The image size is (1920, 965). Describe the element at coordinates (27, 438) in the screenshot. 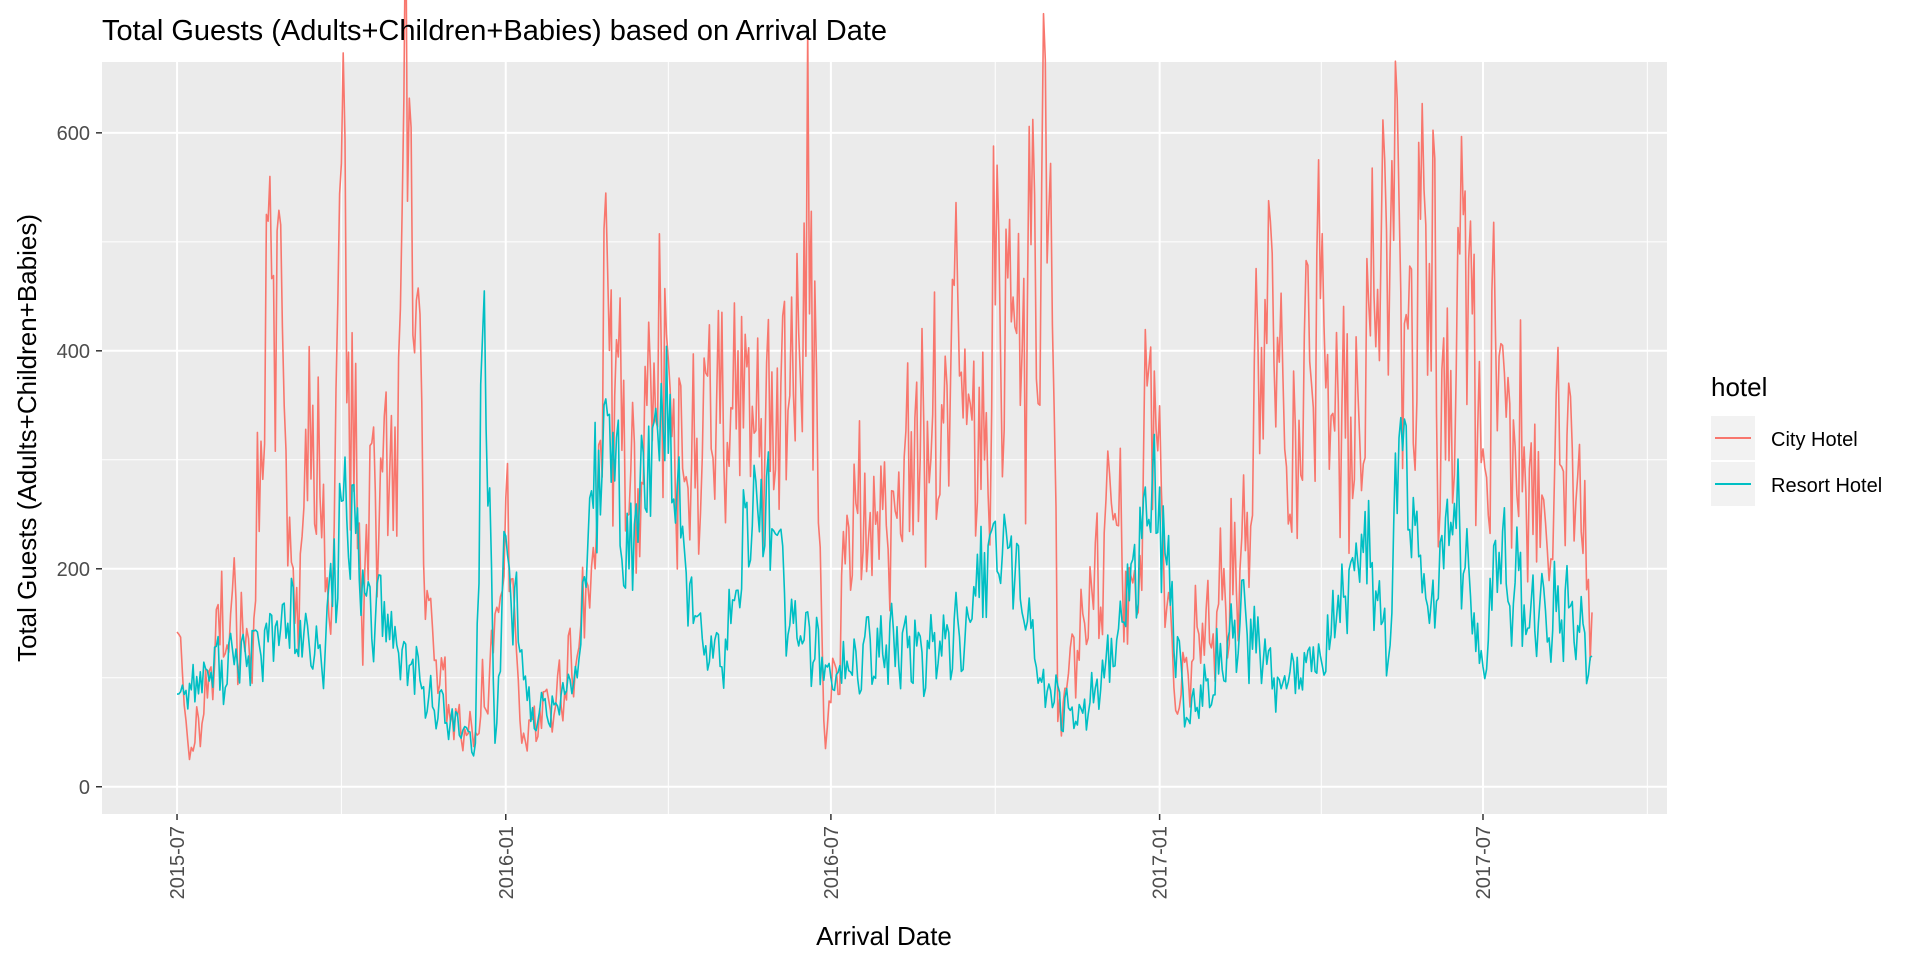

I see `y-axis-title: Total Guests (Adults+Children+Babies)` at that location.